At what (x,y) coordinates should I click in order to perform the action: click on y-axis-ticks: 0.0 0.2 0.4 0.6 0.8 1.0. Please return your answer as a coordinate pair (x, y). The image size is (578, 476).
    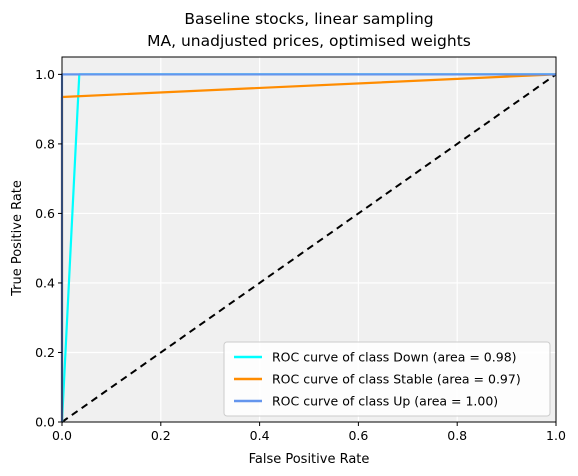
    Looking at the image, I should click on (48, 248).